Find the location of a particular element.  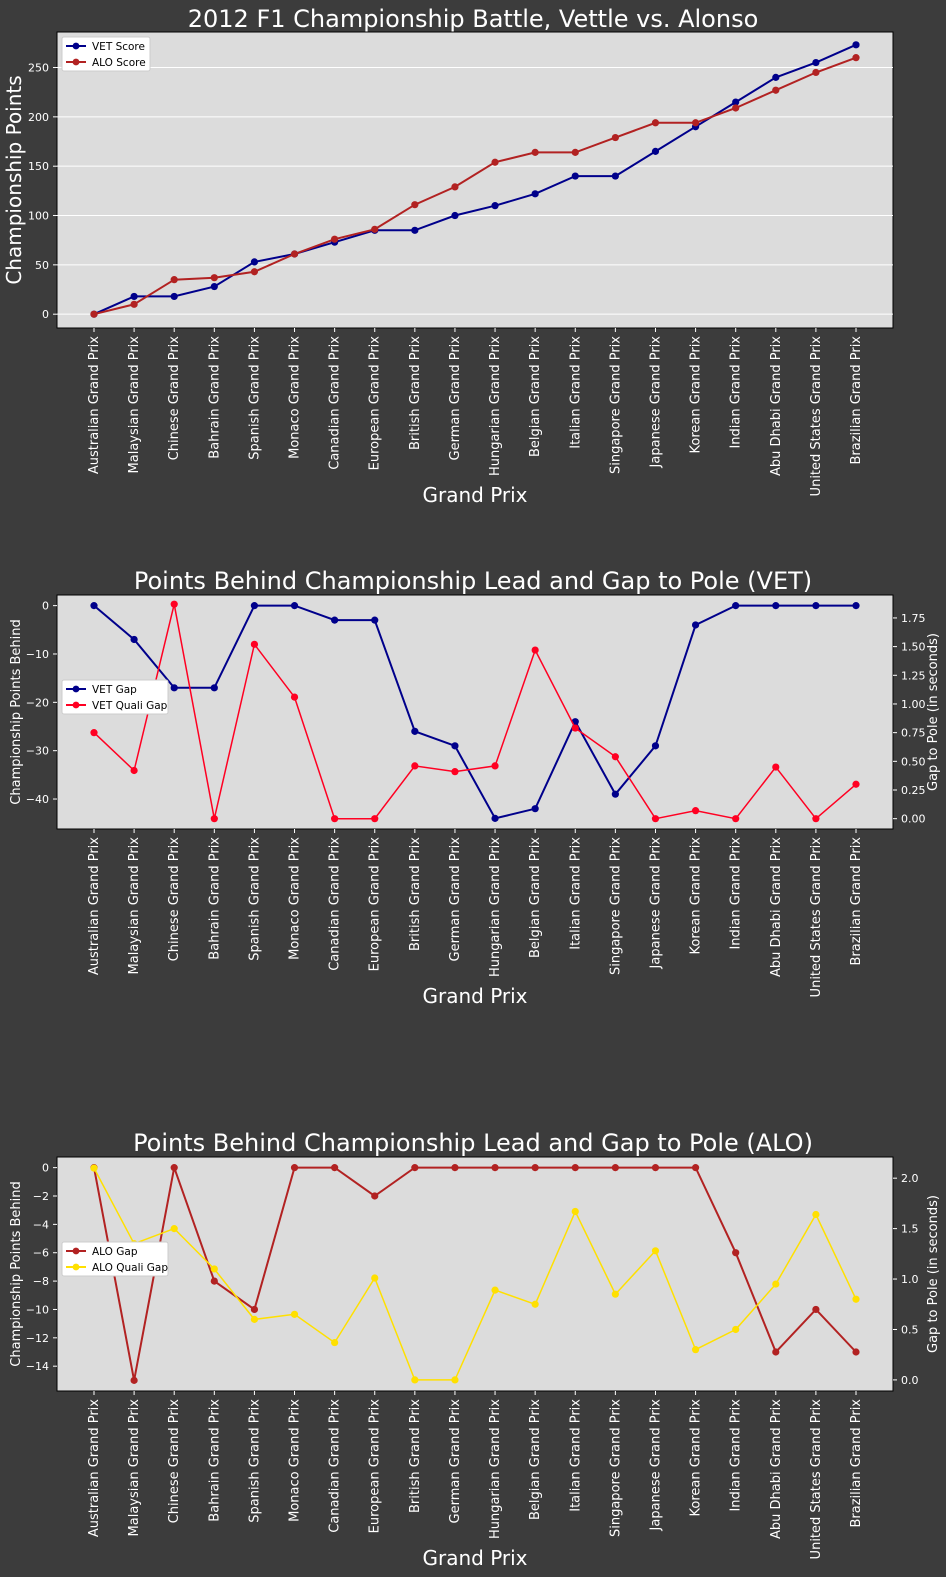

x-axis-label: Grand Prix is located at coordinates (474, 996).